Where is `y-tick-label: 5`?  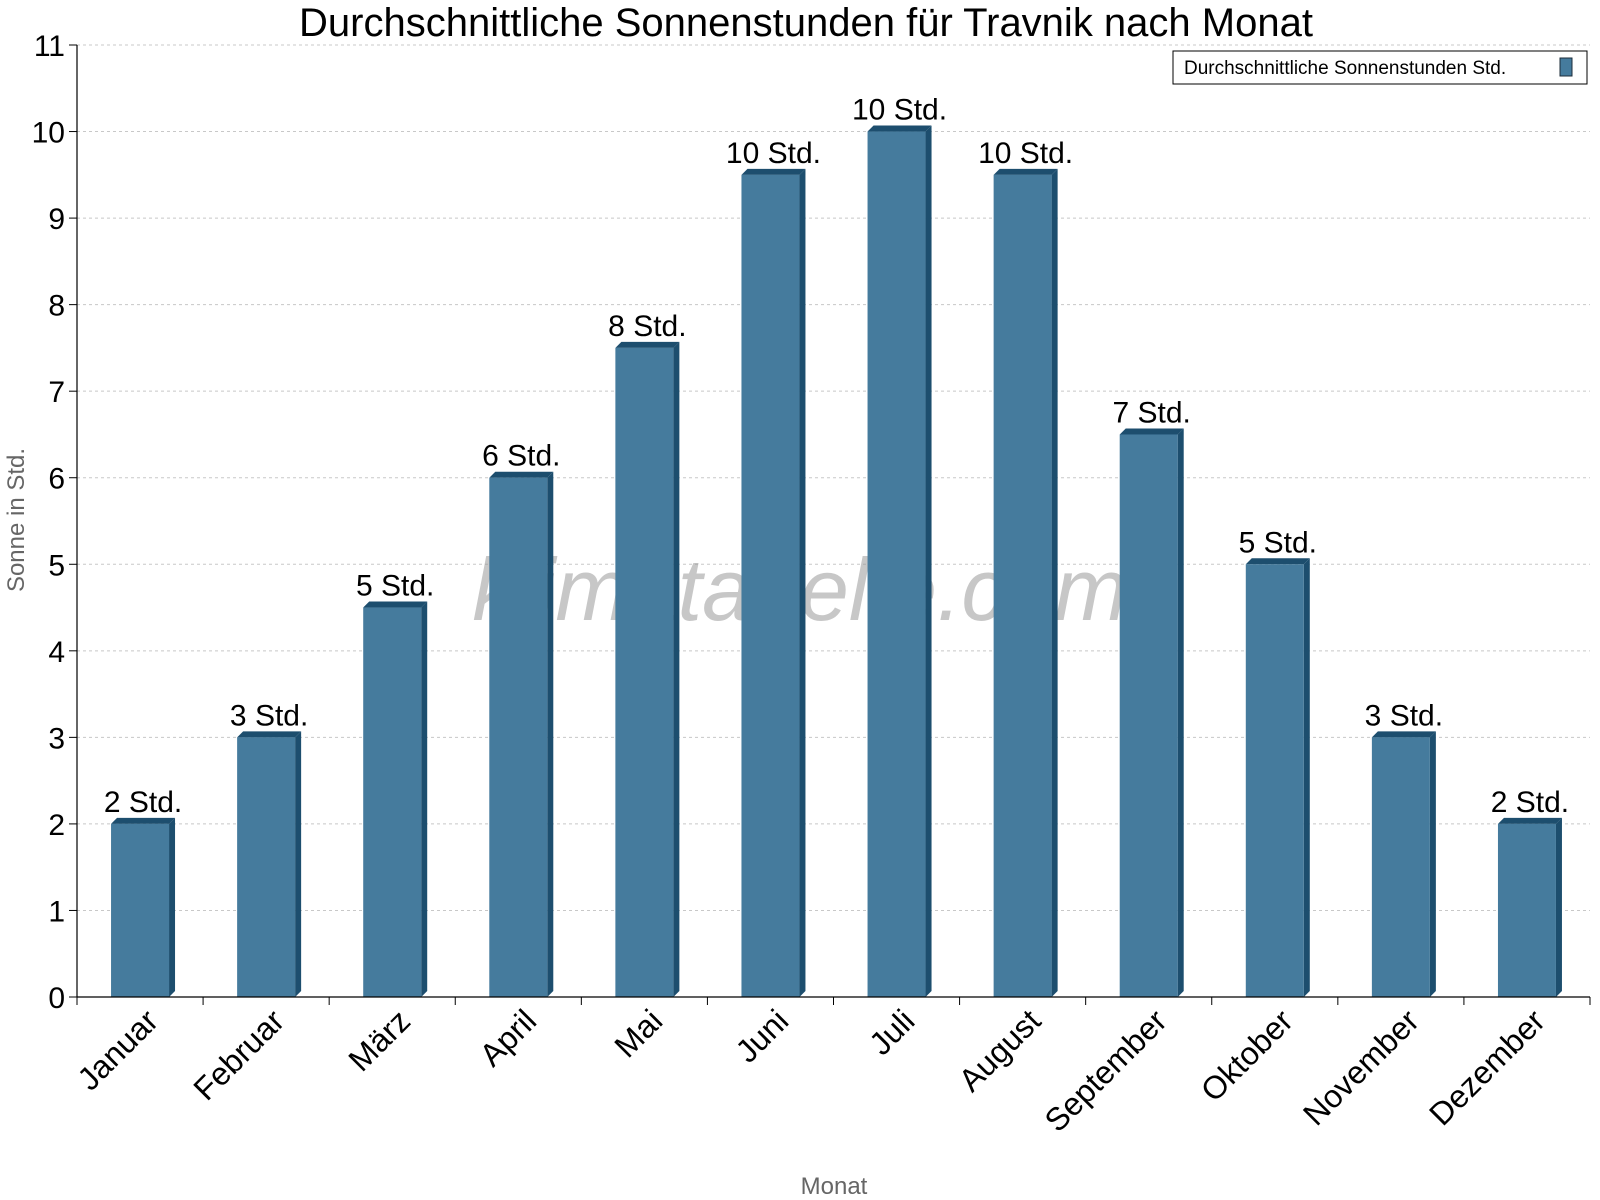 y-tick-label: 5 is located at coordinates (56, 565).